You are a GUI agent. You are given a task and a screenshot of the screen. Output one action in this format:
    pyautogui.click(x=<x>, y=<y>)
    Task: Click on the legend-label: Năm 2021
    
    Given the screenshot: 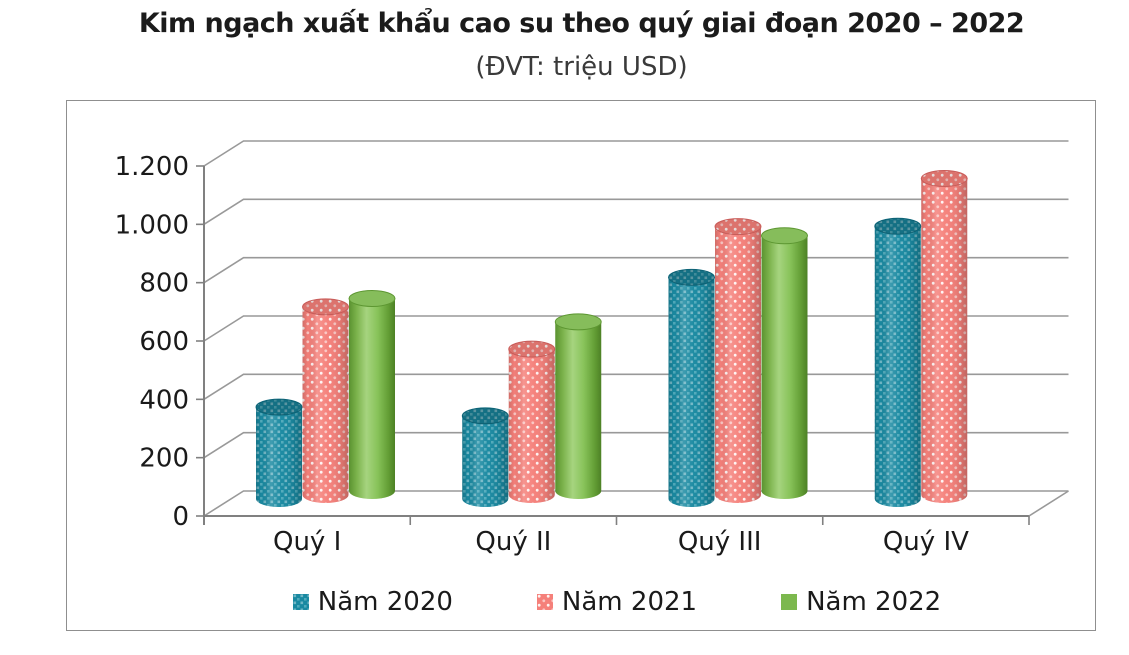 What is the action you would take?
    pyautogui.click(x=629, y=602)
    